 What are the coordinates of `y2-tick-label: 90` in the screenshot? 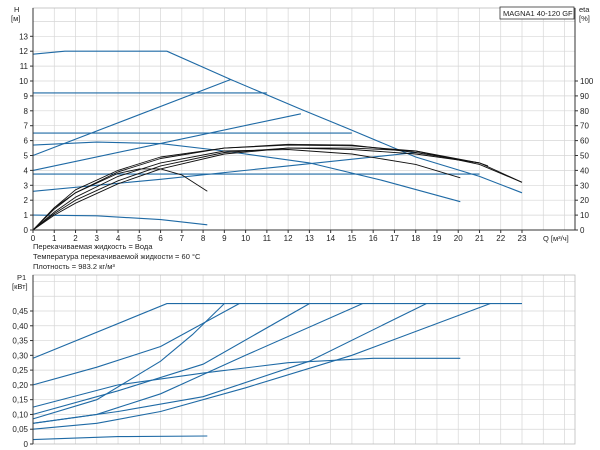 It's located at (584, 96).